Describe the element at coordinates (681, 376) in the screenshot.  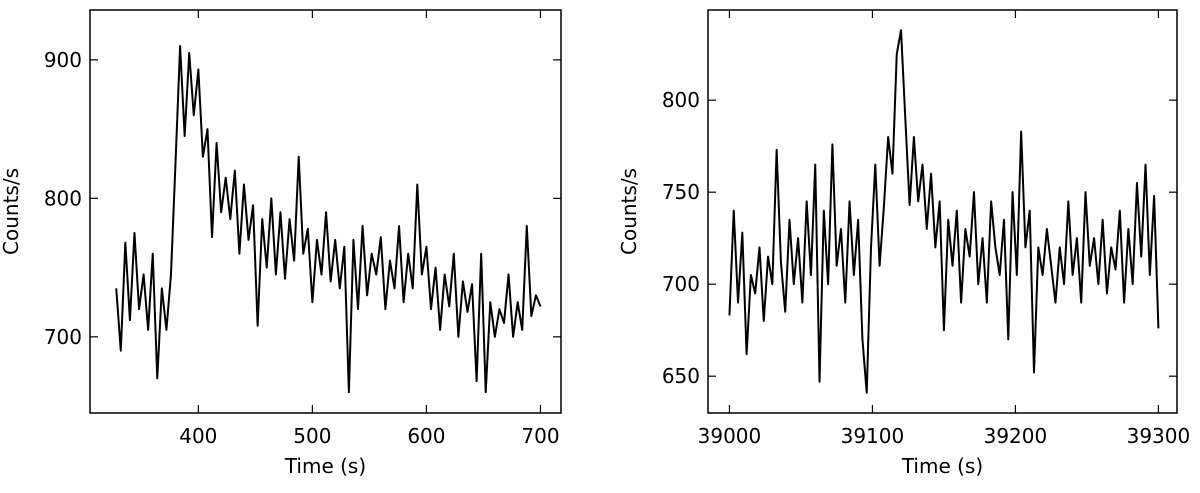
I see `y-tick-label: 650` at that location.